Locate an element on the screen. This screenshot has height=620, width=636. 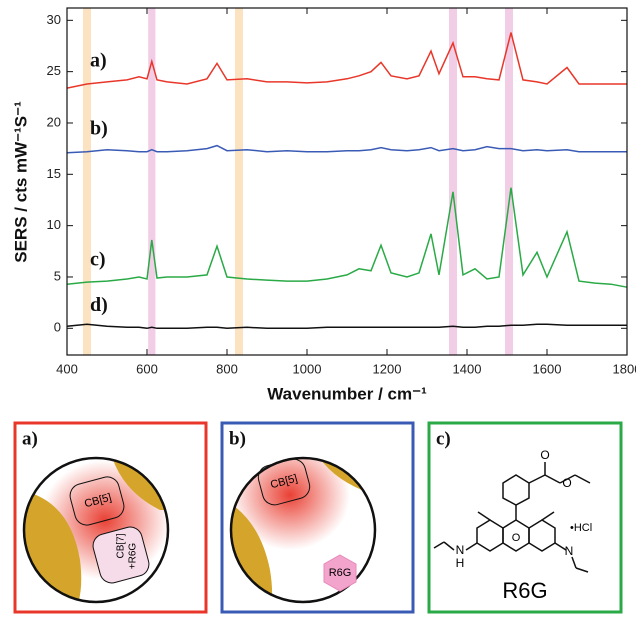
x-axis-label: Wavenumber / cm⁻¹ is located at coordinates (347, 393).